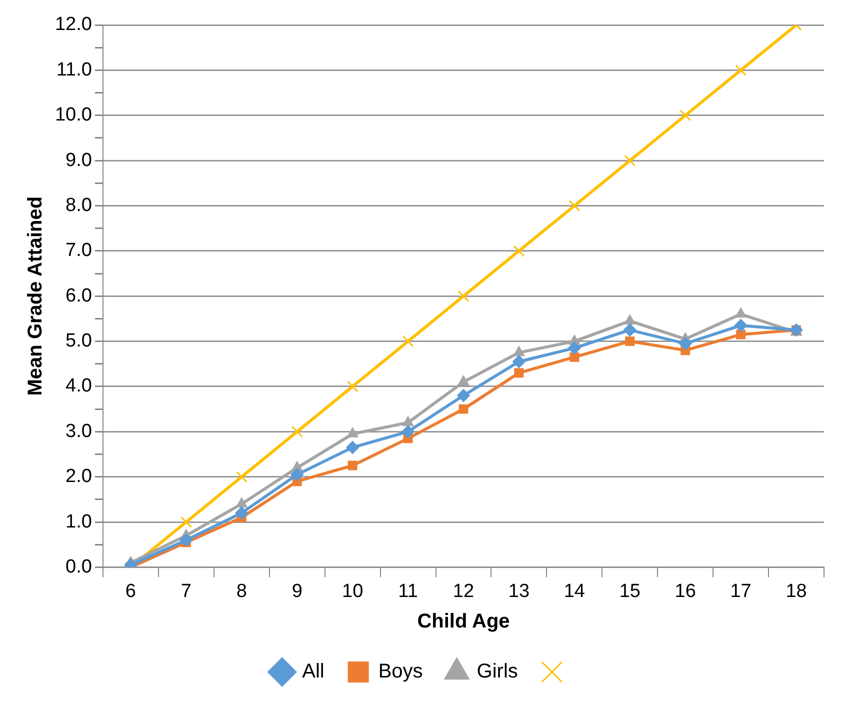  I want to click on y-tick-label: 10.0, so click(73, 115).